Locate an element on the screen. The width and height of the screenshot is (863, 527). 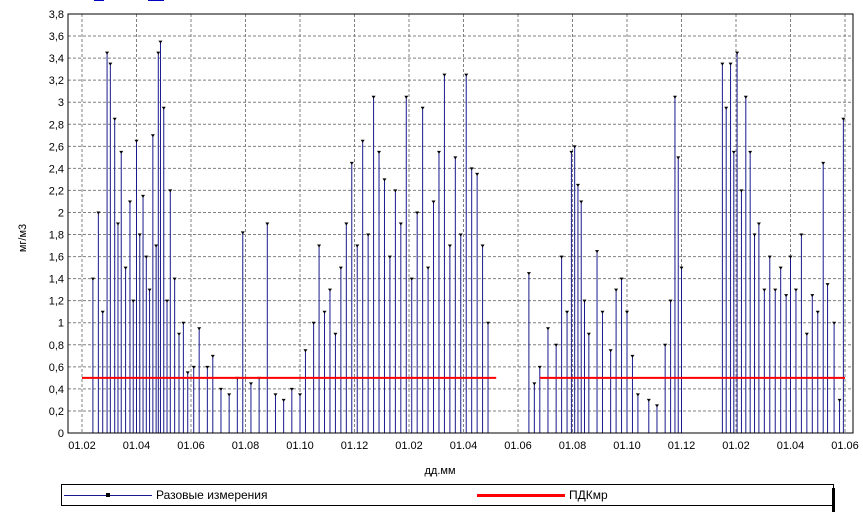
x-tick-label: 01.10 is located at coordinates (300, 446).